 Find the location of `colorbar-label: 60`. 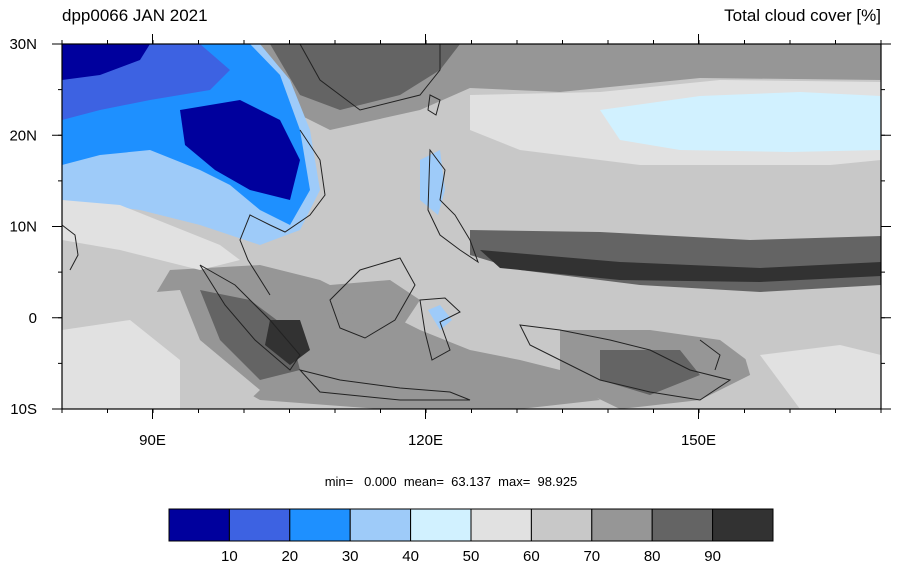

colorbar-label: 60 is located at coordinates (531, 556).